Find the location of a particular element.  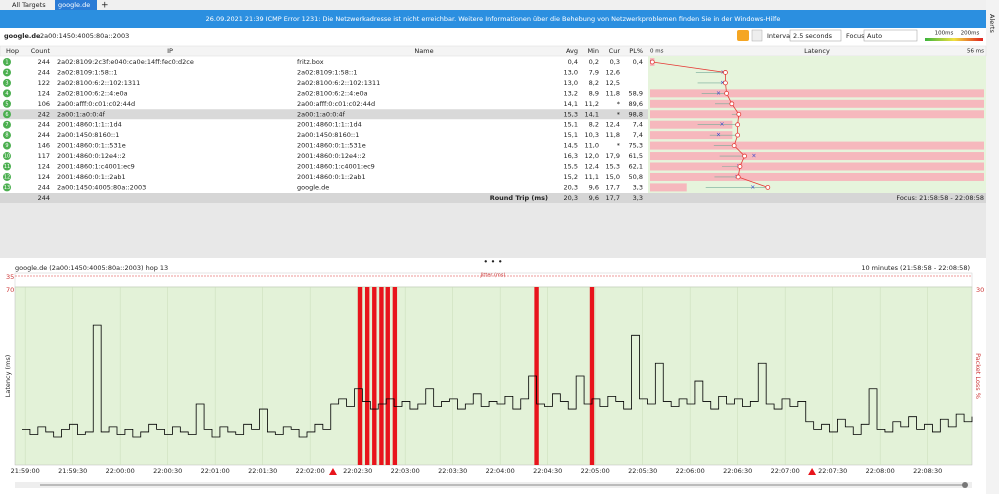

cell: * is located at coordinates (619, 104).